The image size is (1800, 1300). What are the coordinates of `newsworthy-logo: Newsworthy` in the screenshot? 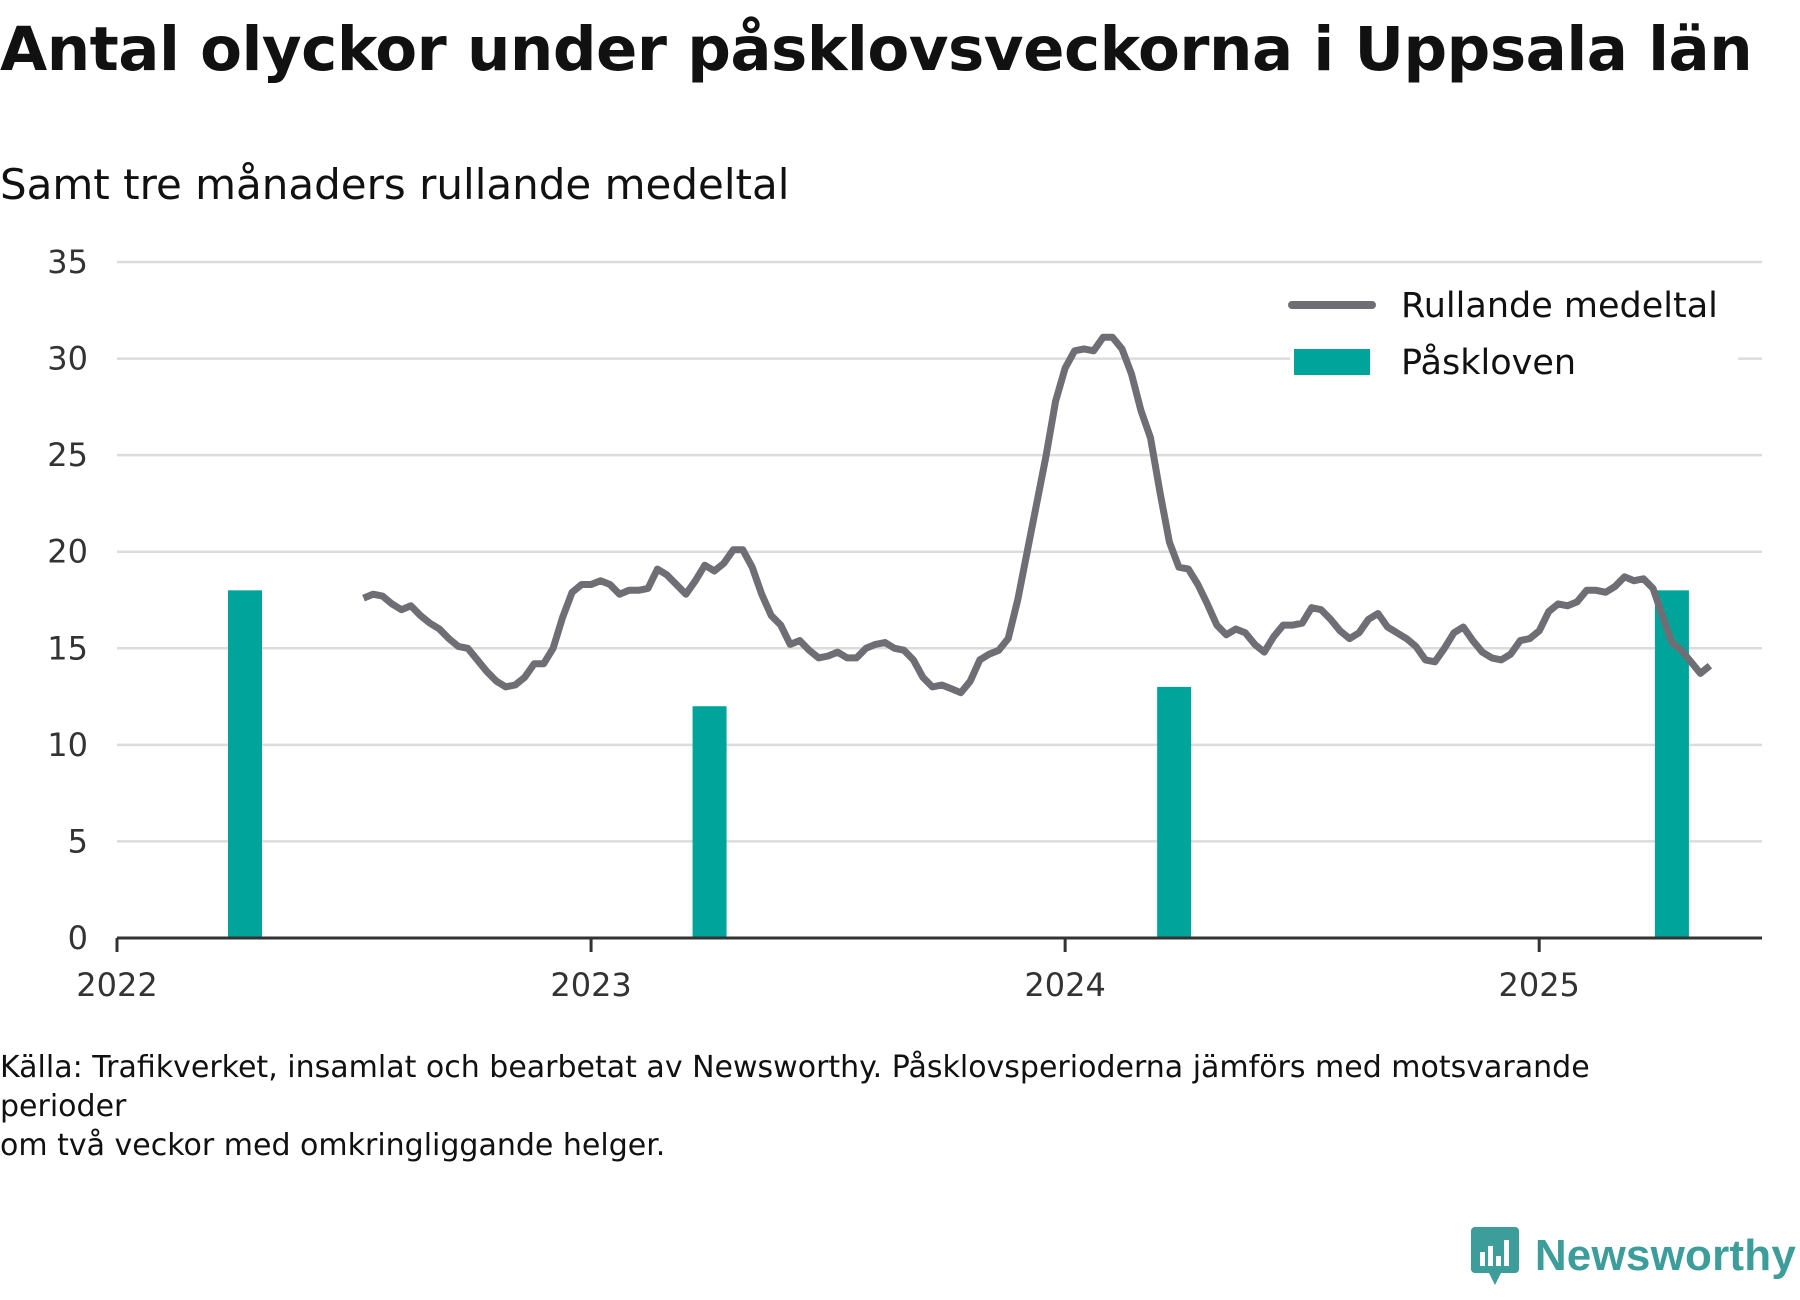 It's located at (1633, 1256).